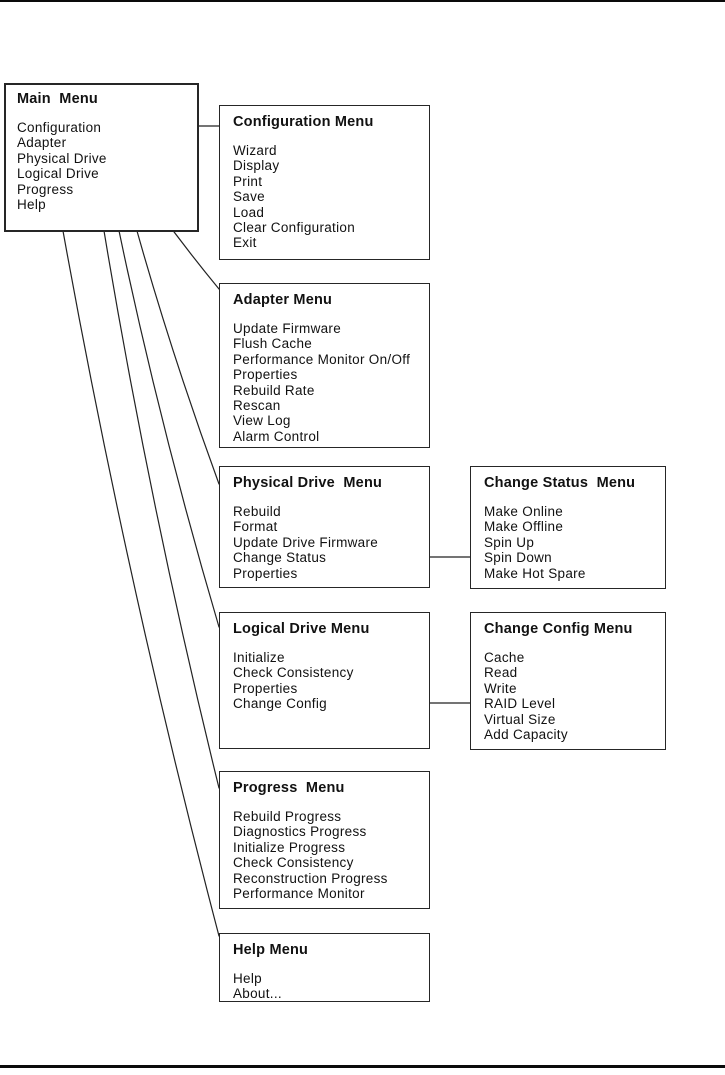 This screenshot has height=1075, width=725. Describe the element at coordinates (42, 143) in the screenshot. I see `main-menu-item-adapter: Adapter` at that location.